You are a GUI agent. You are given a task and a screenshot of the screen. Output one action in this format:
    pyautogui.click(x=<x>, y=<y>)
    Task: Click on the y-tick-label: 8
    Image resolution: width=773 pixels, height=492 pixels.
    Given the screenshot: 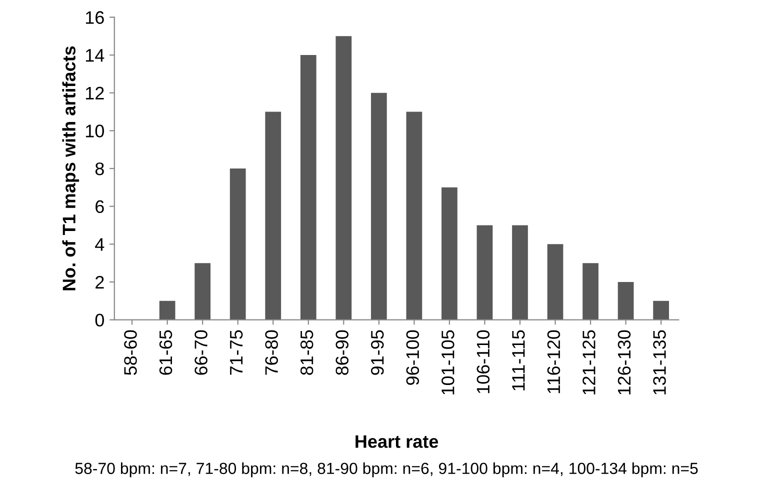 What is the action you would take?
    pyautogui.click(x=99, y=169)
    